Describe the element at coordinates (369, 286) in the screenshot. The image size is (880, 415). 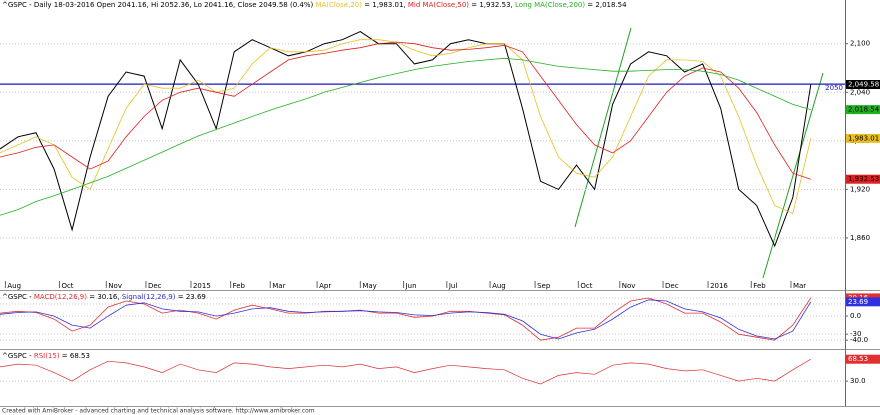
I see `x-tick-label: May` at that location.